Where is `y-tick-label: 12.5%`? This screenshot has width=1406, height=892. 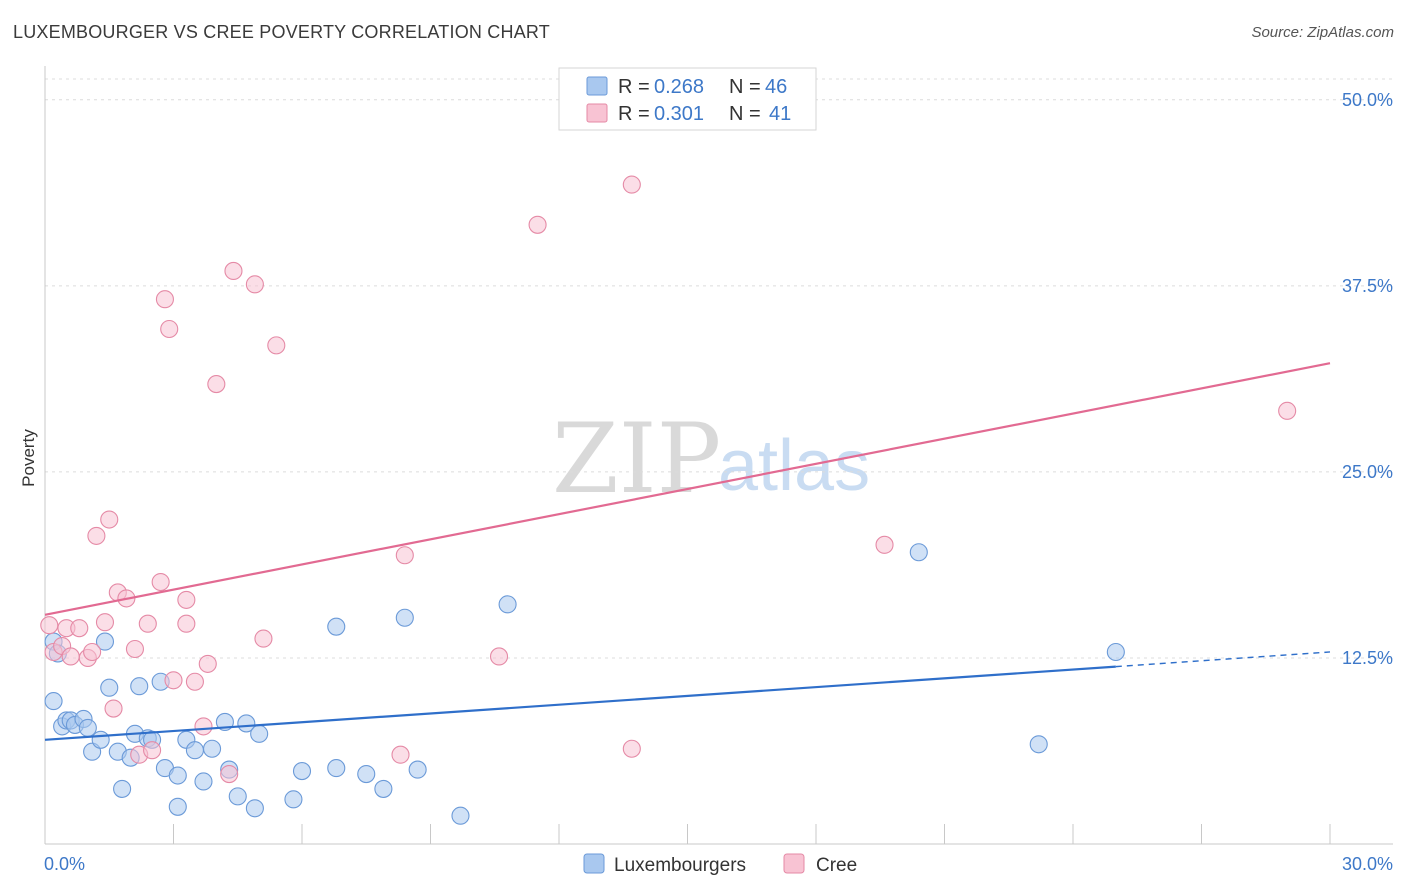
y-tick-label: 12.5% is located at coordinates (1367, 658).